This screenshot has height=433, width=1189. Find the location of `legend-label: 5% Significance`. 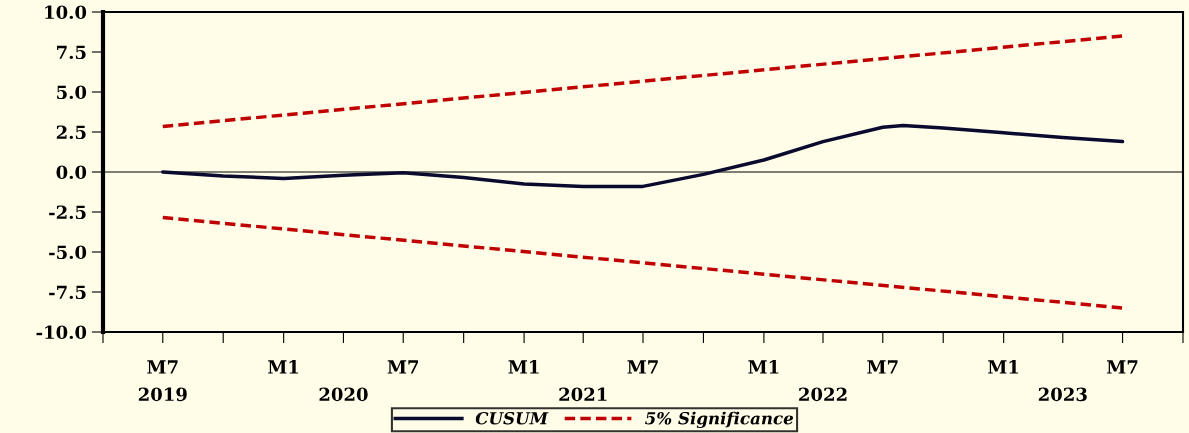

legend-label: 5% Significance is located at coordinates (719, 419).